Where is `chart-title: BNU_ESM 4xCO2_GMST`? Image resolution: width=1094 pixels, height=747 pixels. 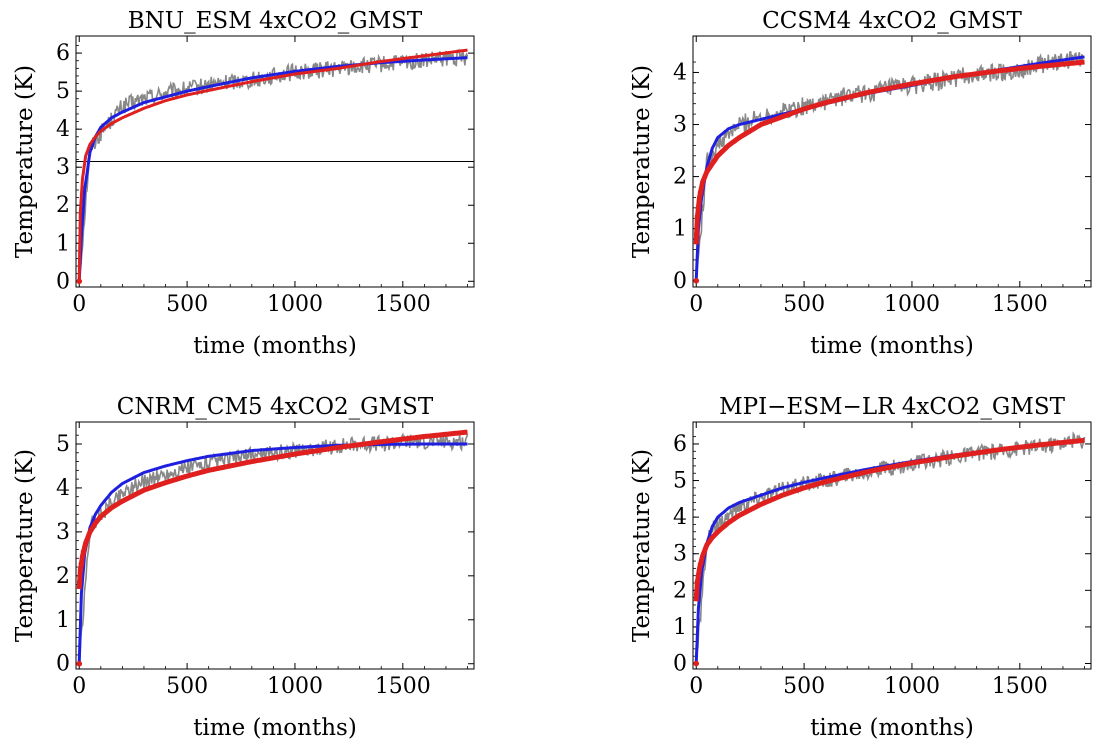 chart-title: BNU_ESM 4xCO2_GMST is located at coordinates (275, 21).